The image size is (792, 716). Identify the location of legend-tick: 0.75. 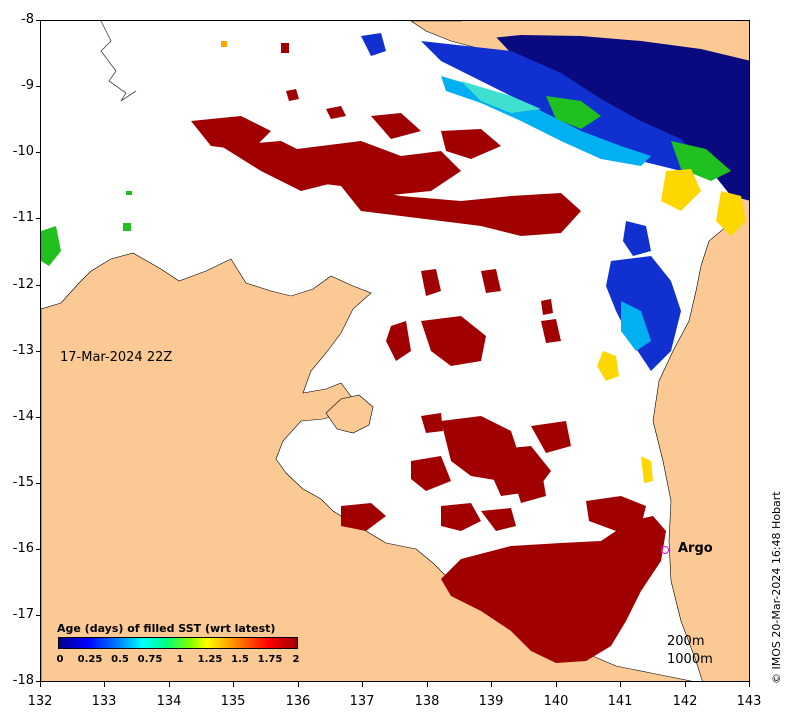
(150, 659).